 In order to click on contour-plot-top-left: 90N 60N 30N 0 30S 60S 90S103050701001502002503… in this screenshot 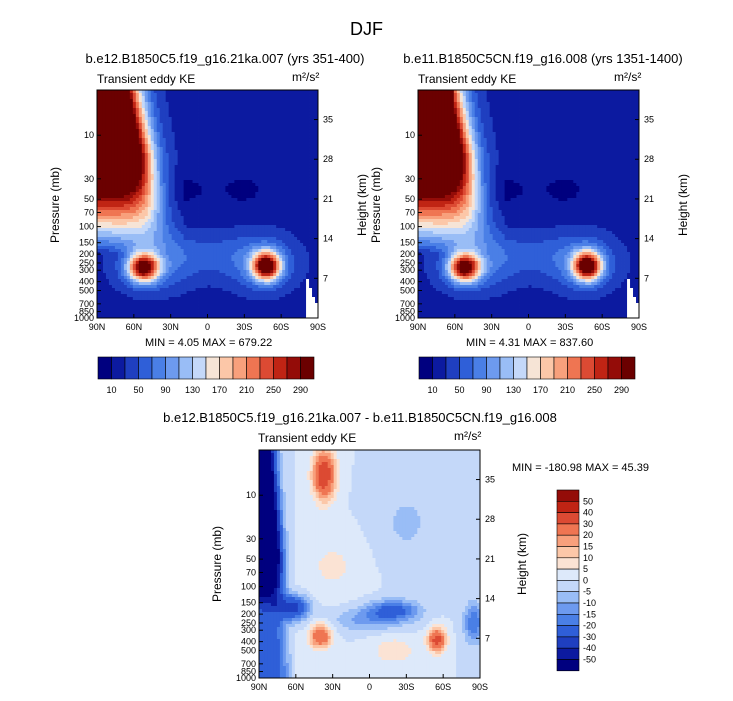, I will do `click(203, 210)`.